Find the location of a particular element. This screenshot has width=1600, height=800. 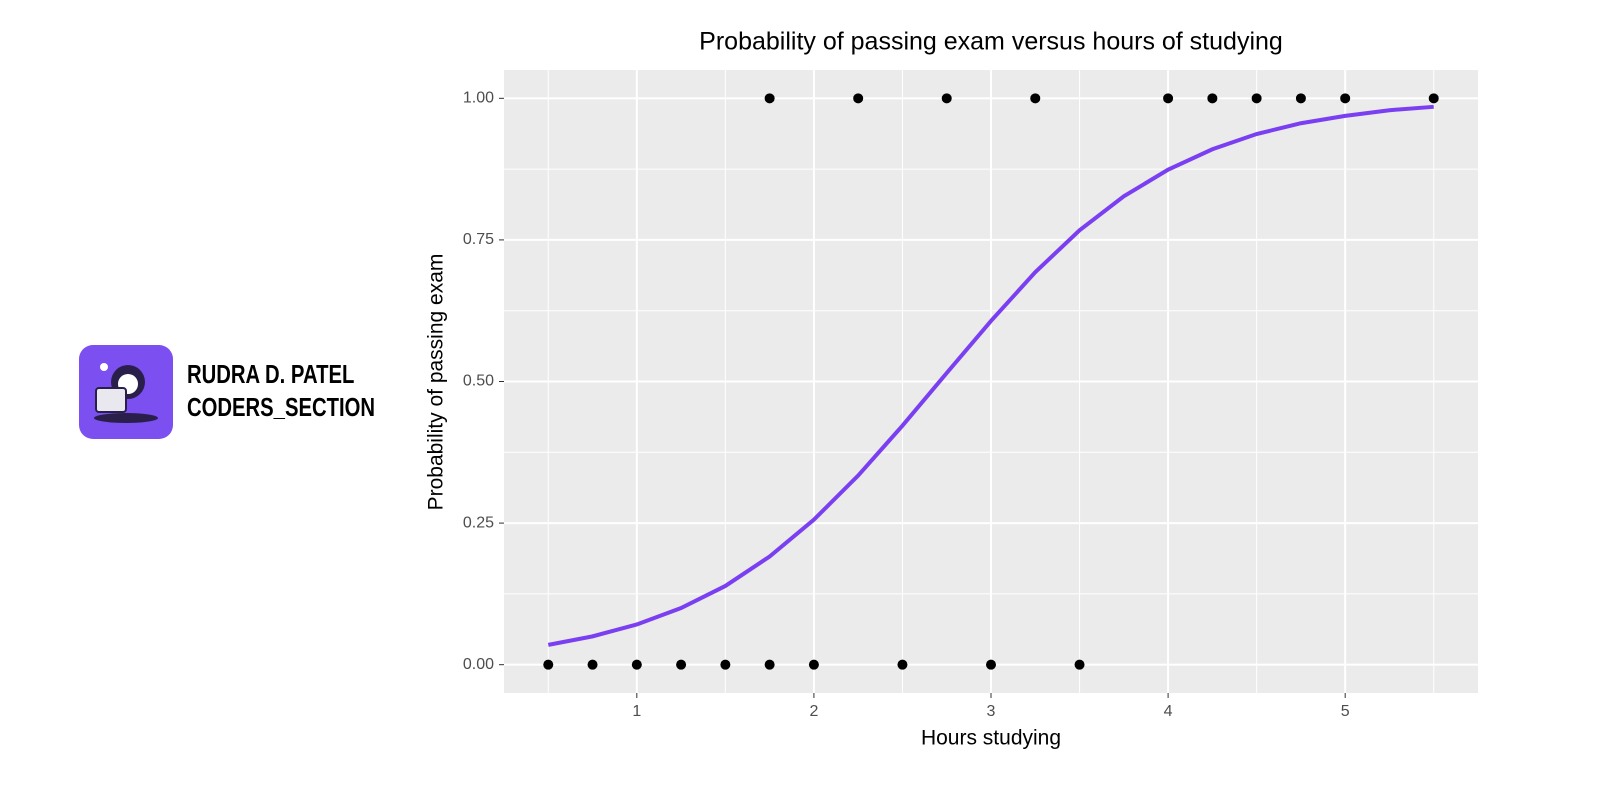

x-tick-label: 4 is located at coordinates (1168, 711).